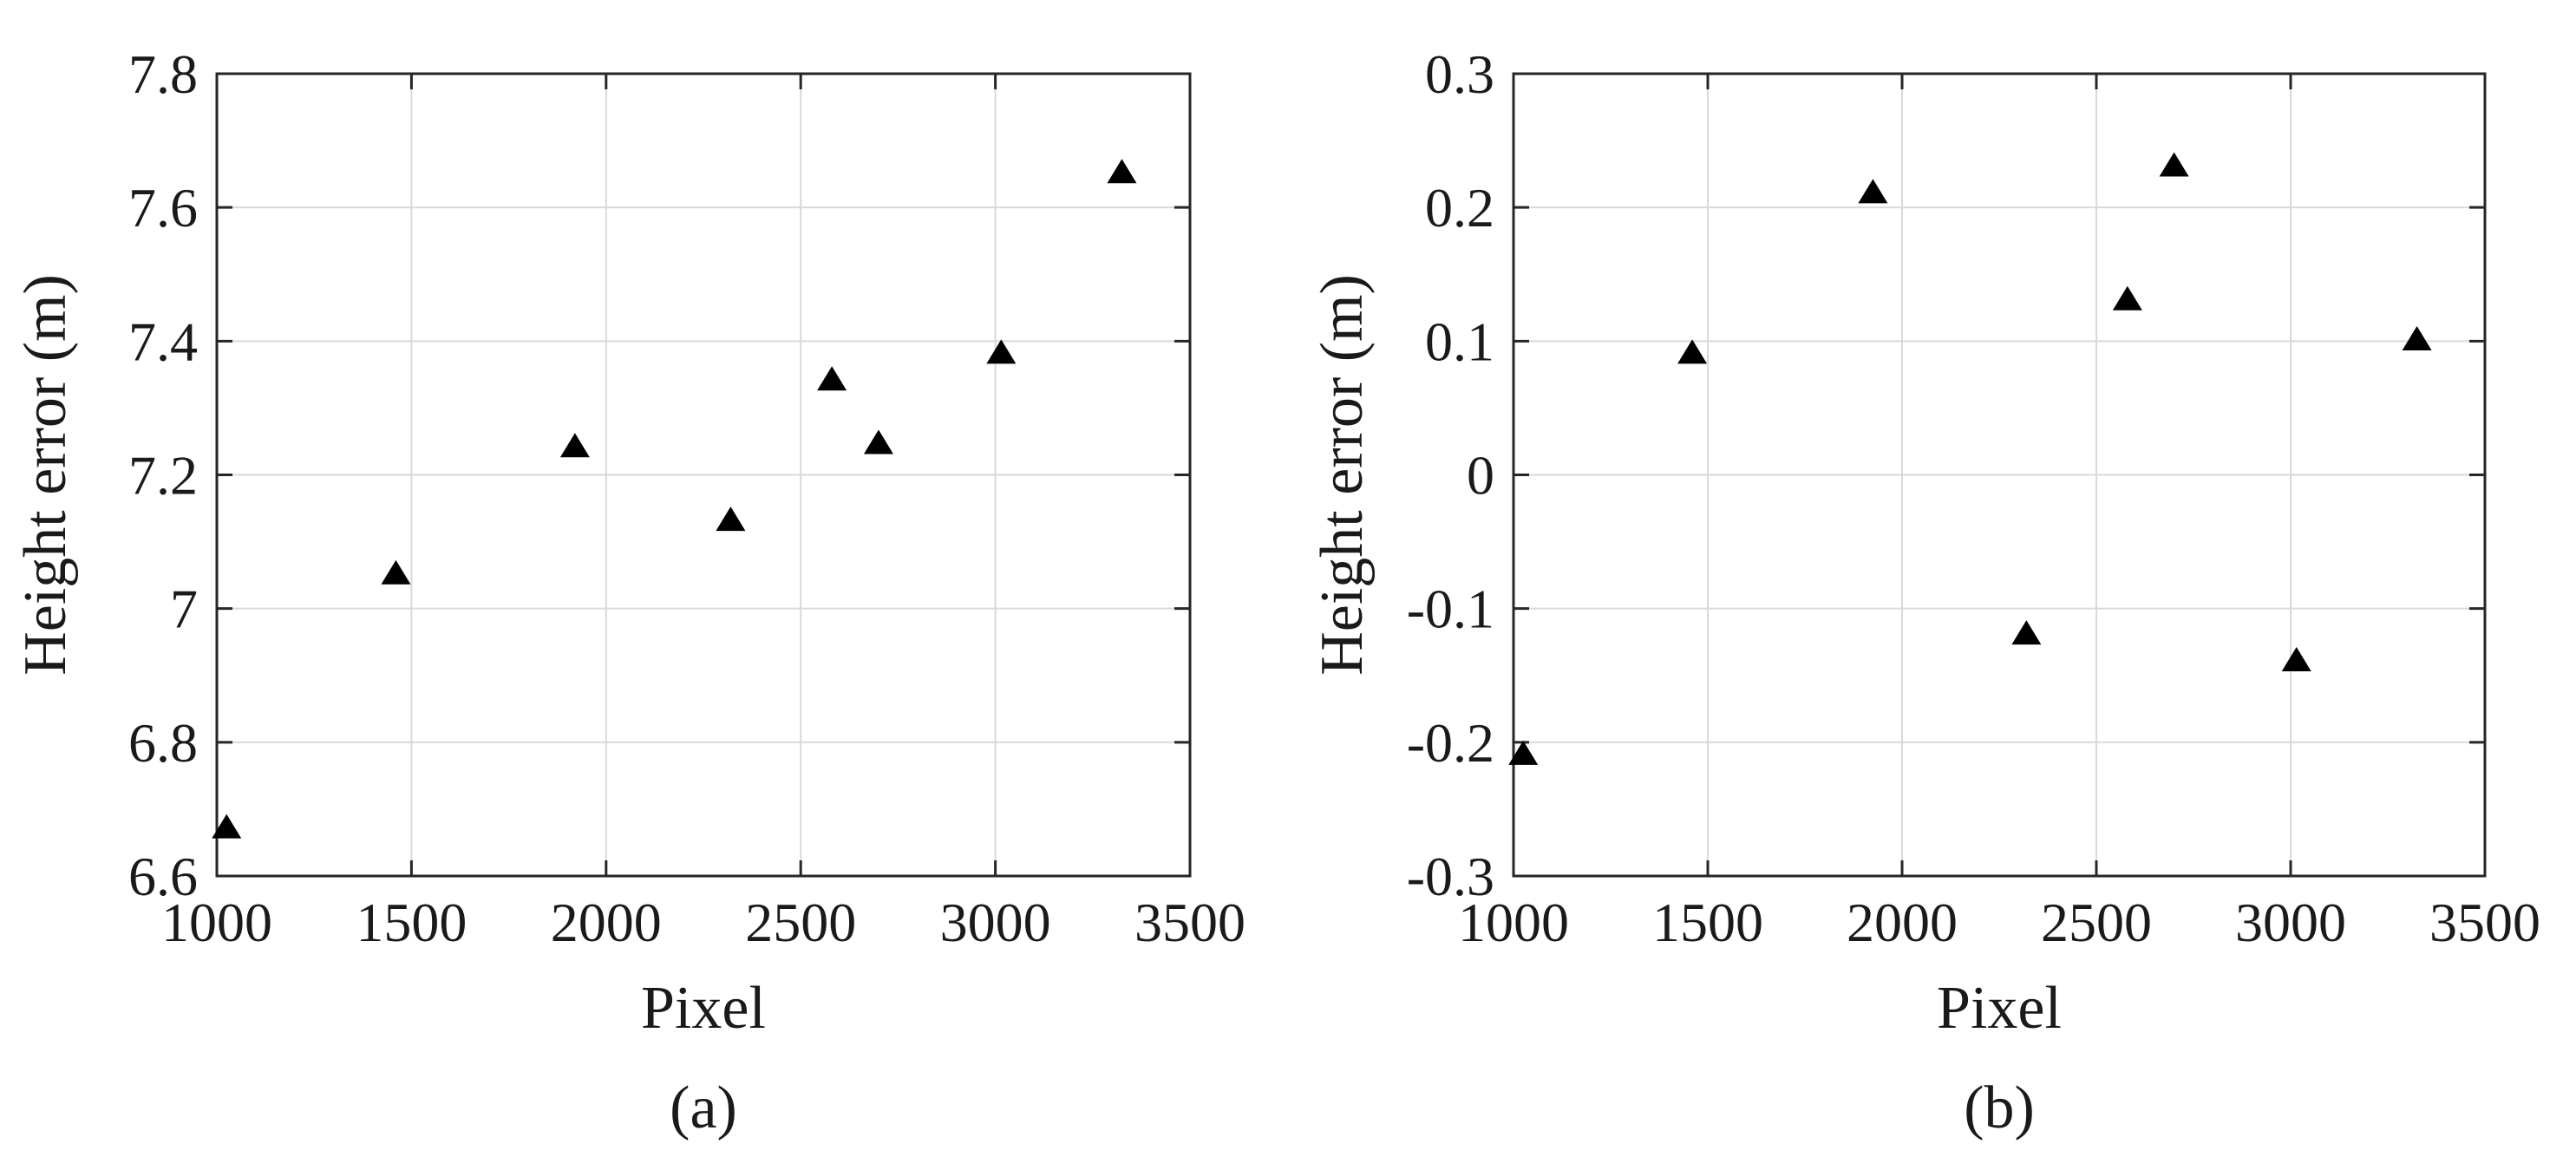 The height and width of the screenshot is (1157, 2576). Describe the element at coordinates (163, 743) in the screenshot. I see `y-tick-label: 6.8` at that location.